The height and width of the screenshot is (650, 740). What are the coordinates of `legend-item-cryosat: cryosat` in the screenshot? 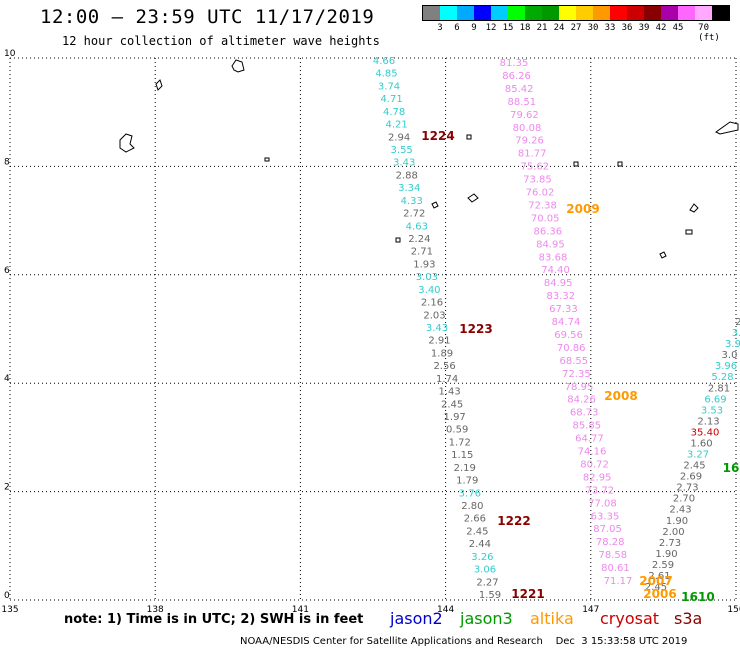 It's located at (630, 618).